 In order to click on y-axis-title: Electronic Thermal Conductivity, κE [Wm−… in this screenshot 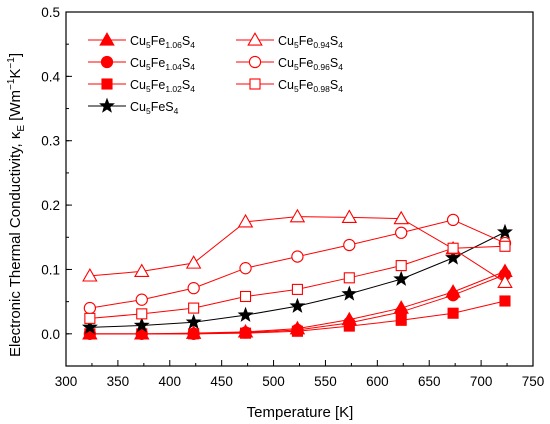, I will do `click(16, 205)`.